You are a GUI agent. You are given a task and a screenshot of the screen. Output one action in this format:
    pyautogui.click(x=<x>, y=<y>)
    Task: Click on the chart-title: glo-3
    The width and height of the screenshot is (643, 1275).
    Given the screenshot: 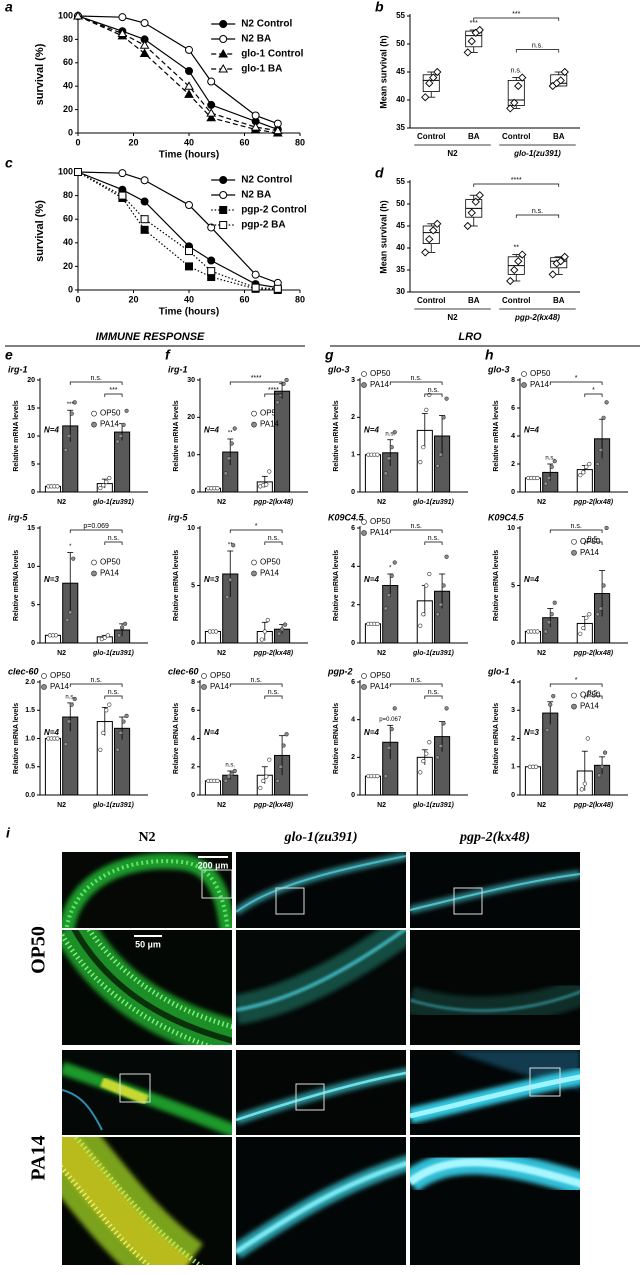 What is the action you would take?
    pyautogui.click(x=338, y=369)
    